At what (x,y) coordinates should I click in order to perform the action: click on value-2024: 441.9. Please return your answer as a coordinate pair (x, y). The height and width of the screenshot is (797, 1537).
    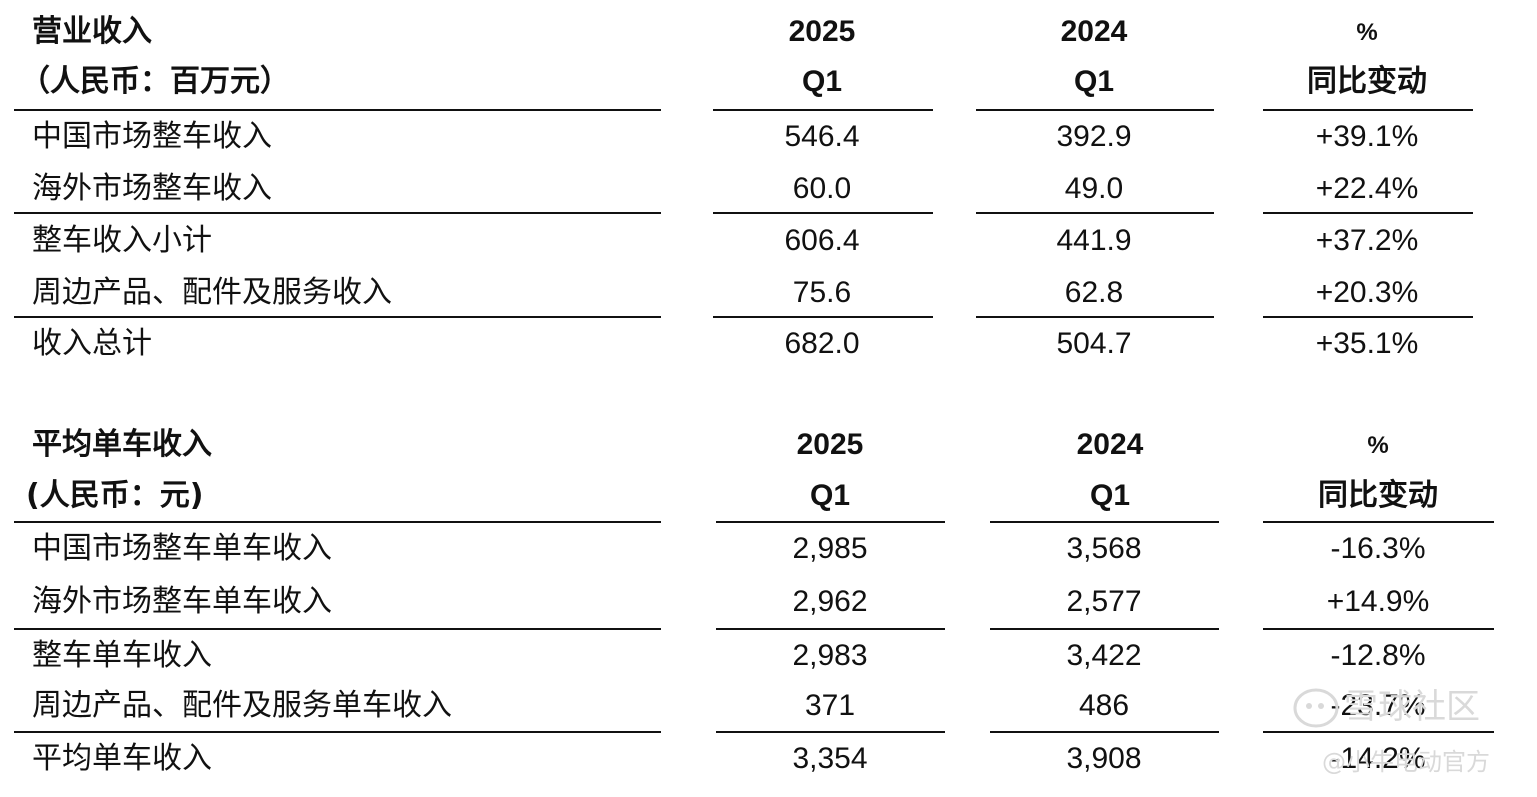
    Looking at the image, I should click on (1094, 240).